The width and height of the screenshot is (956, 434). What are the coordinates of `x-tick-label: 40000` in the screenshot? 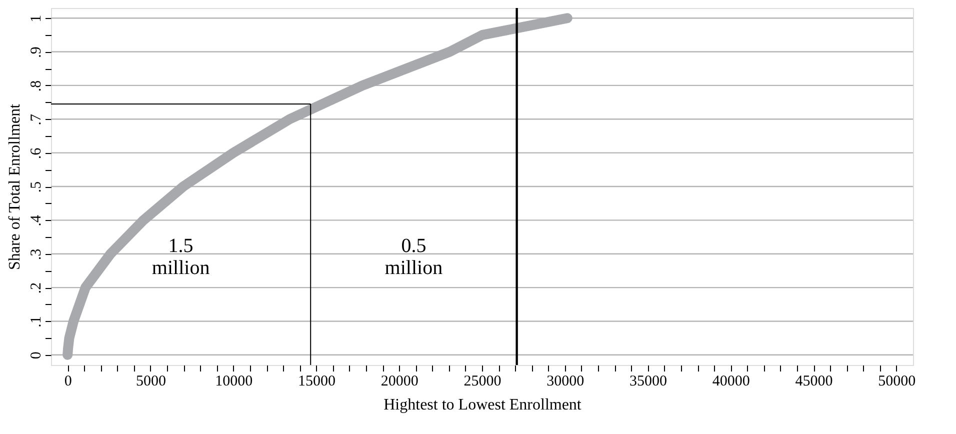 It's located at (731, 382).